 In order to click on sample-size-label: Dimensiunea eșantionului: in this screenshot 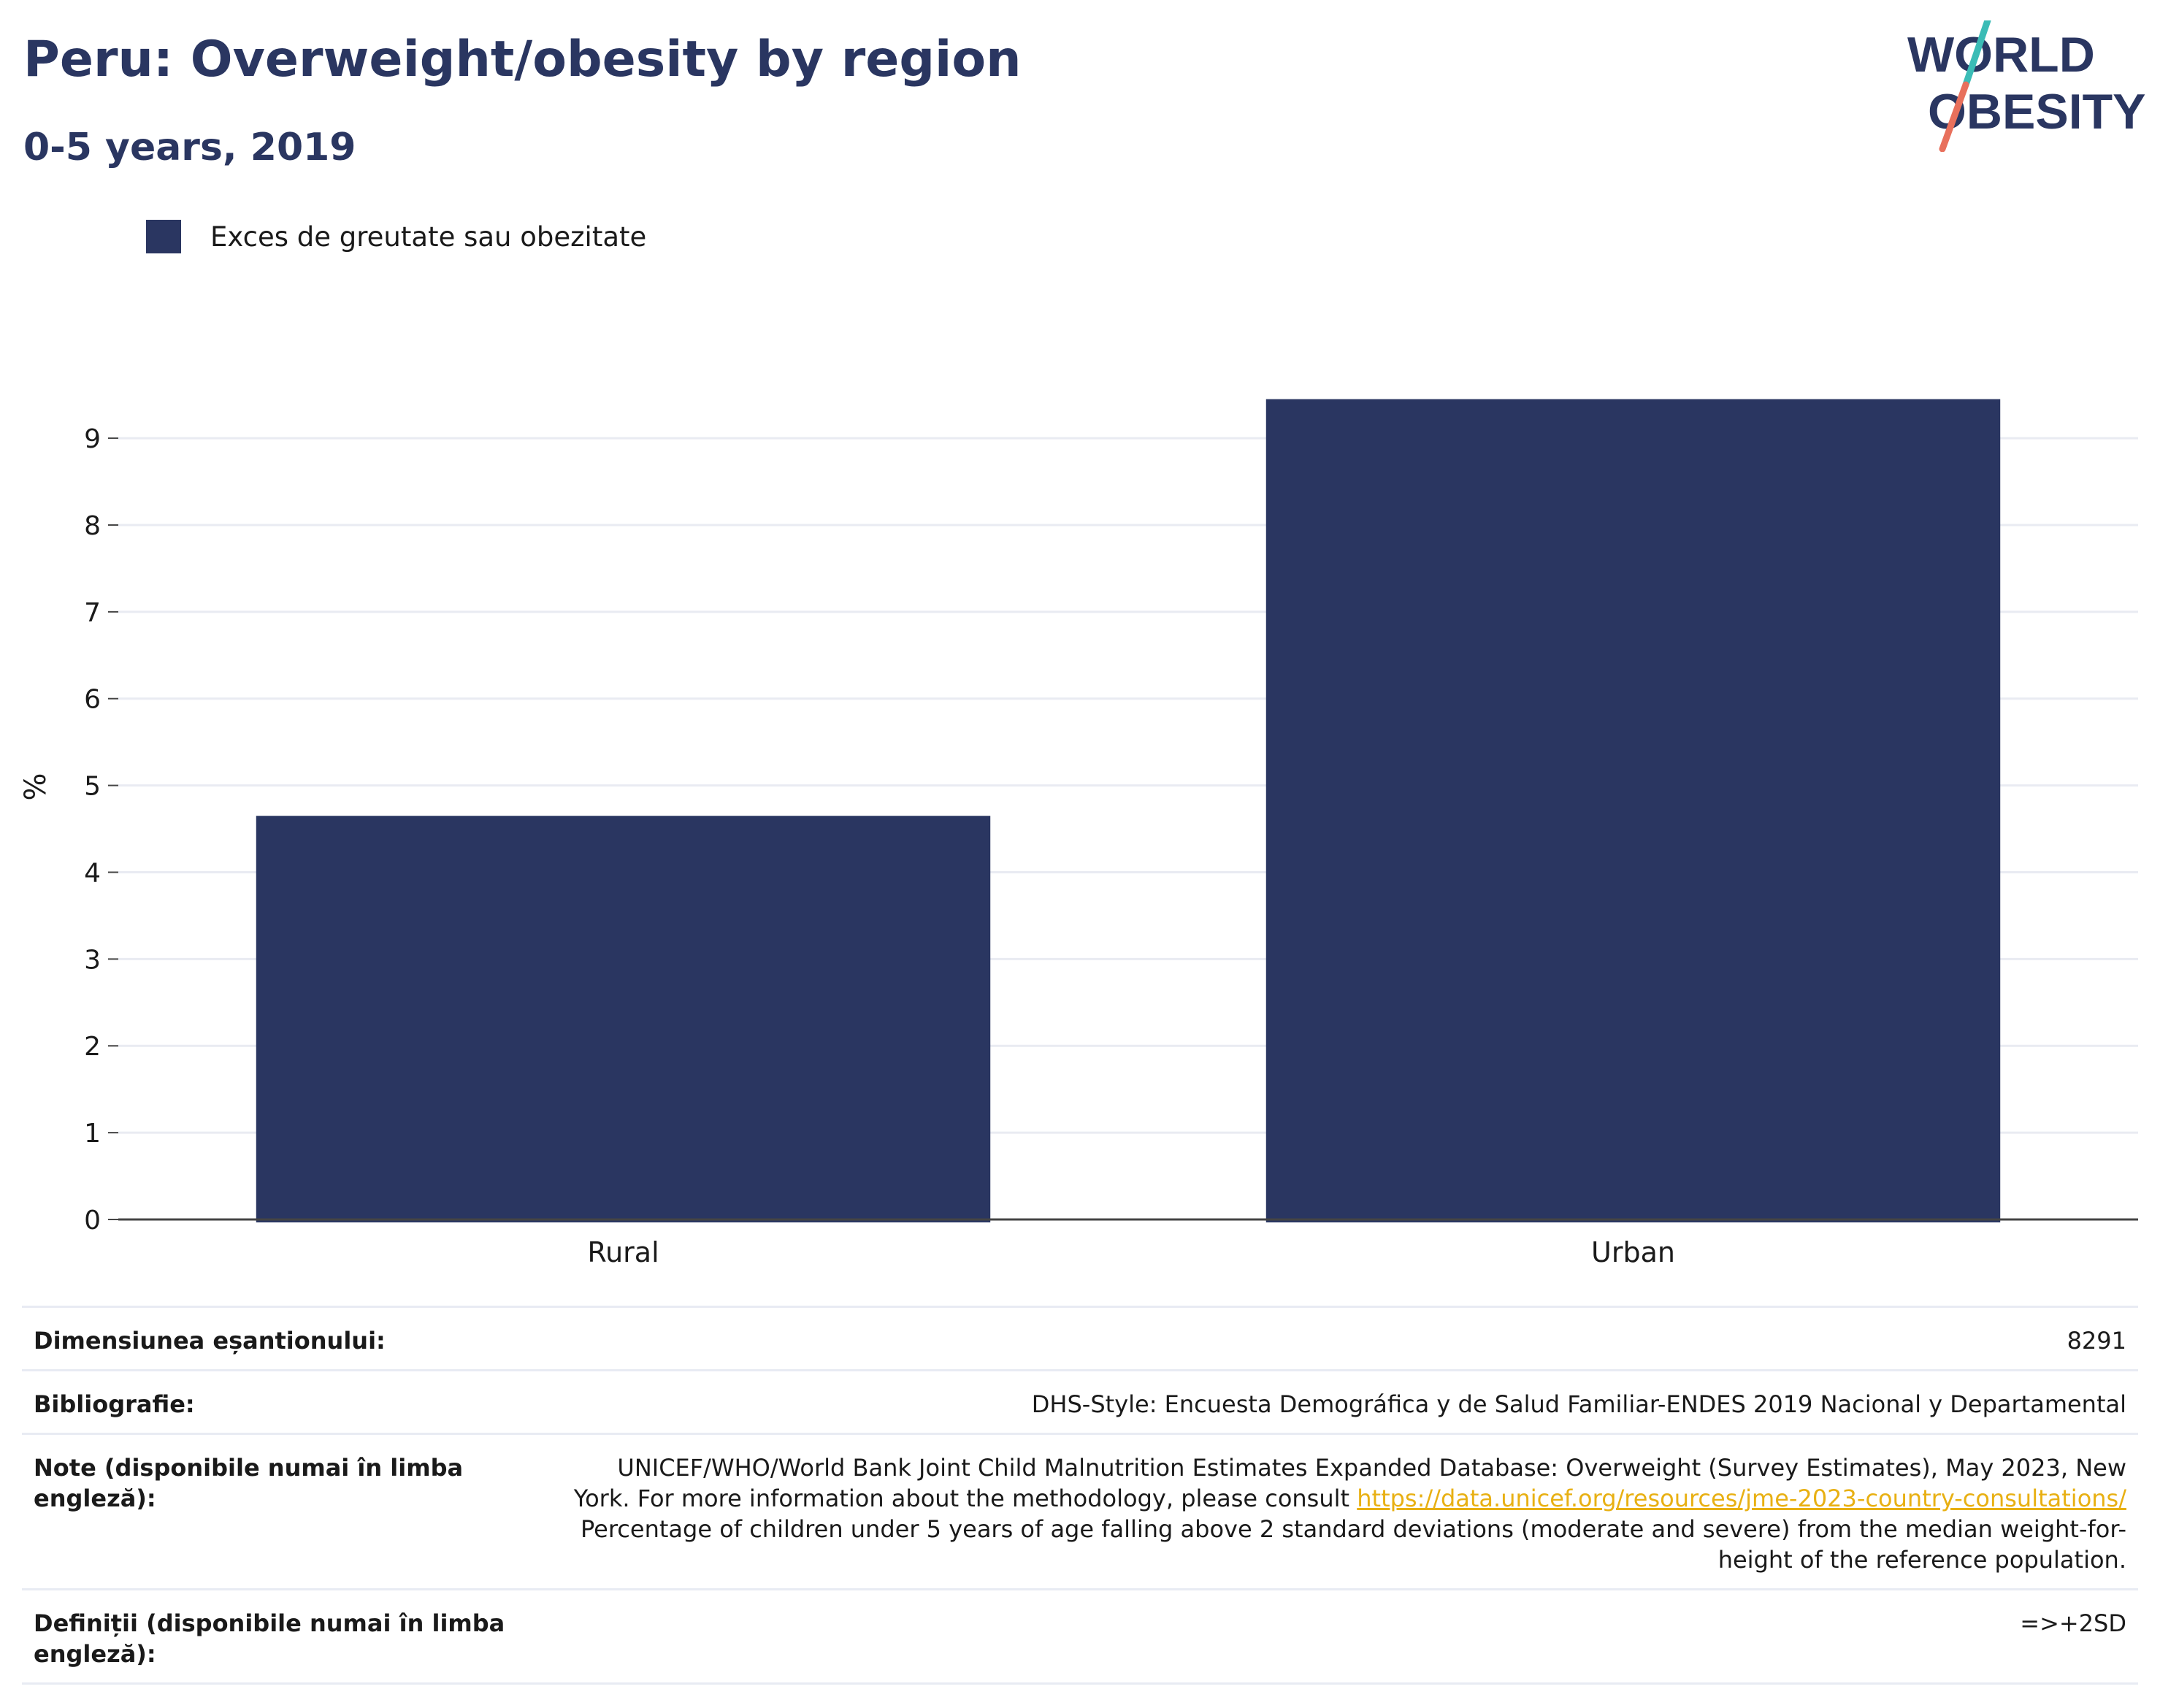, I will do `click(274, 1338)`.